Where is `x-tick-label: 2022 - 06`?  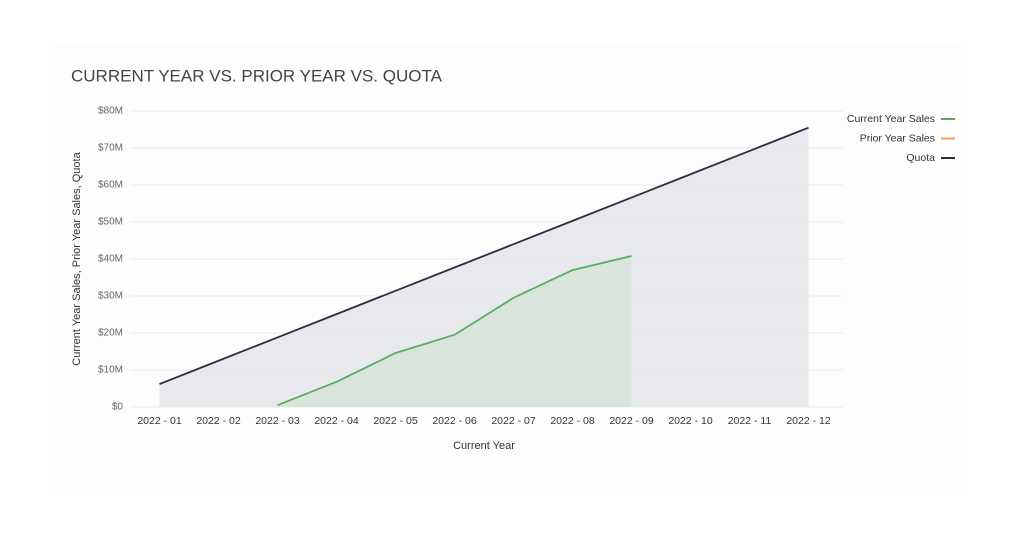 x-tick-label: 2022 - 06 is located at coordinates (454, 421).